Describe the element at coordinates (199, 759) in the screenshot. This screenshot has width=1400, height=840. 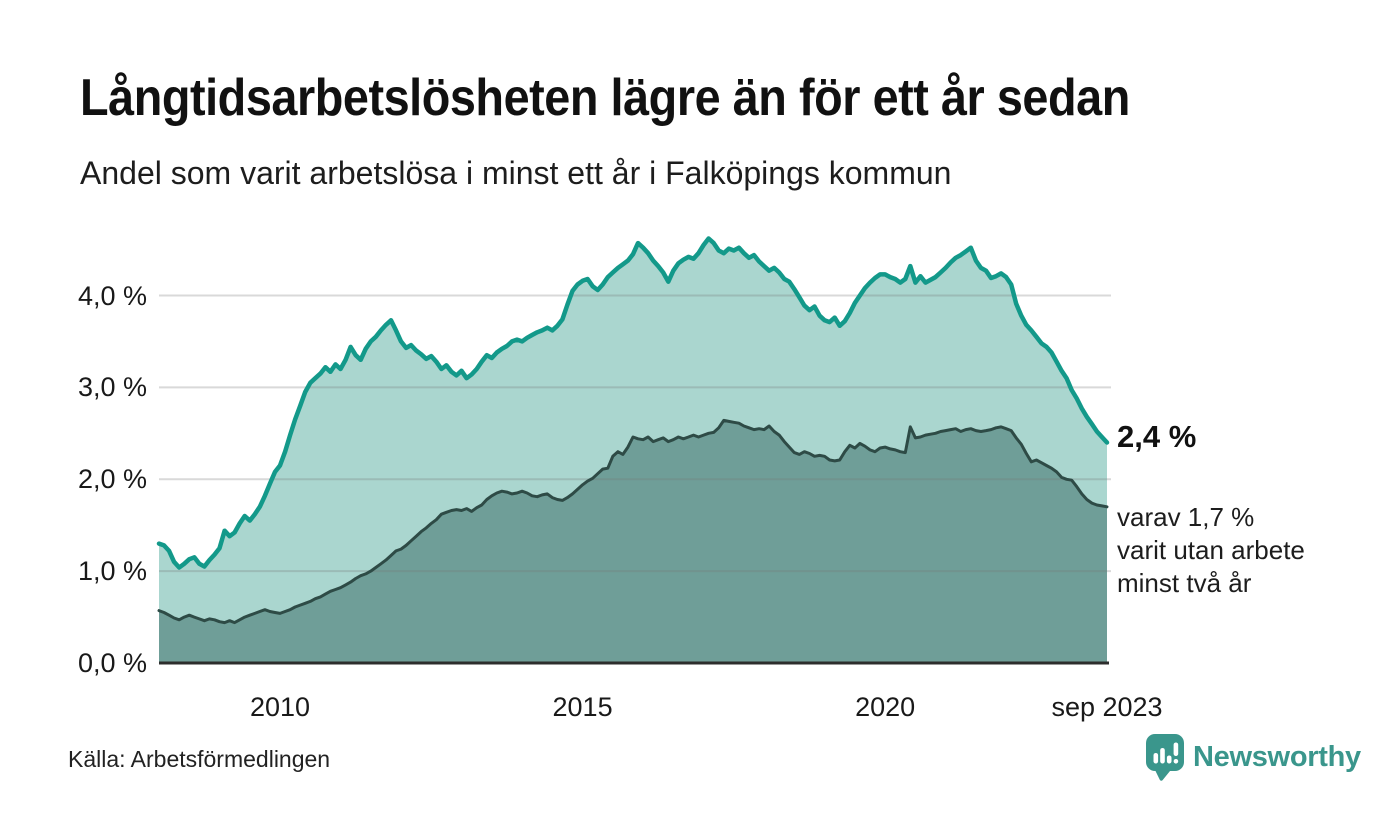
I see `source-label: Källa: Arbetsförmedlingen` at that location.